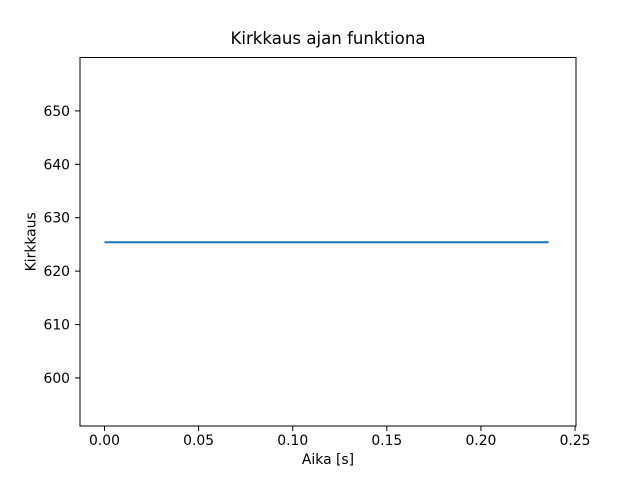 This screenshot has width=640, height=480. Describe the element at coordinates (56, 165) in the screenshot. I see `y-tick-label: 640` at that location.